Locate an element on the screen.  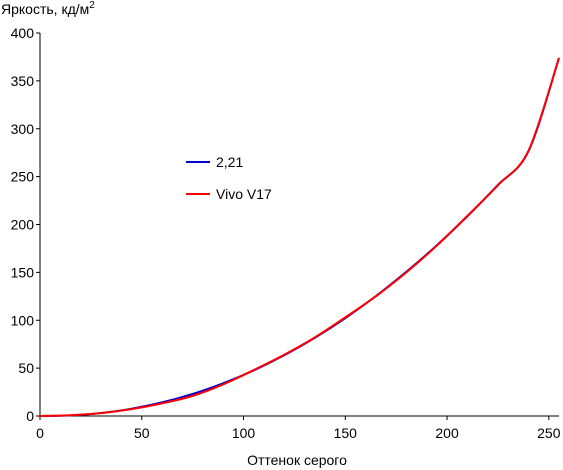
y-tick-label: 0 is located at coordinates (30, 416).